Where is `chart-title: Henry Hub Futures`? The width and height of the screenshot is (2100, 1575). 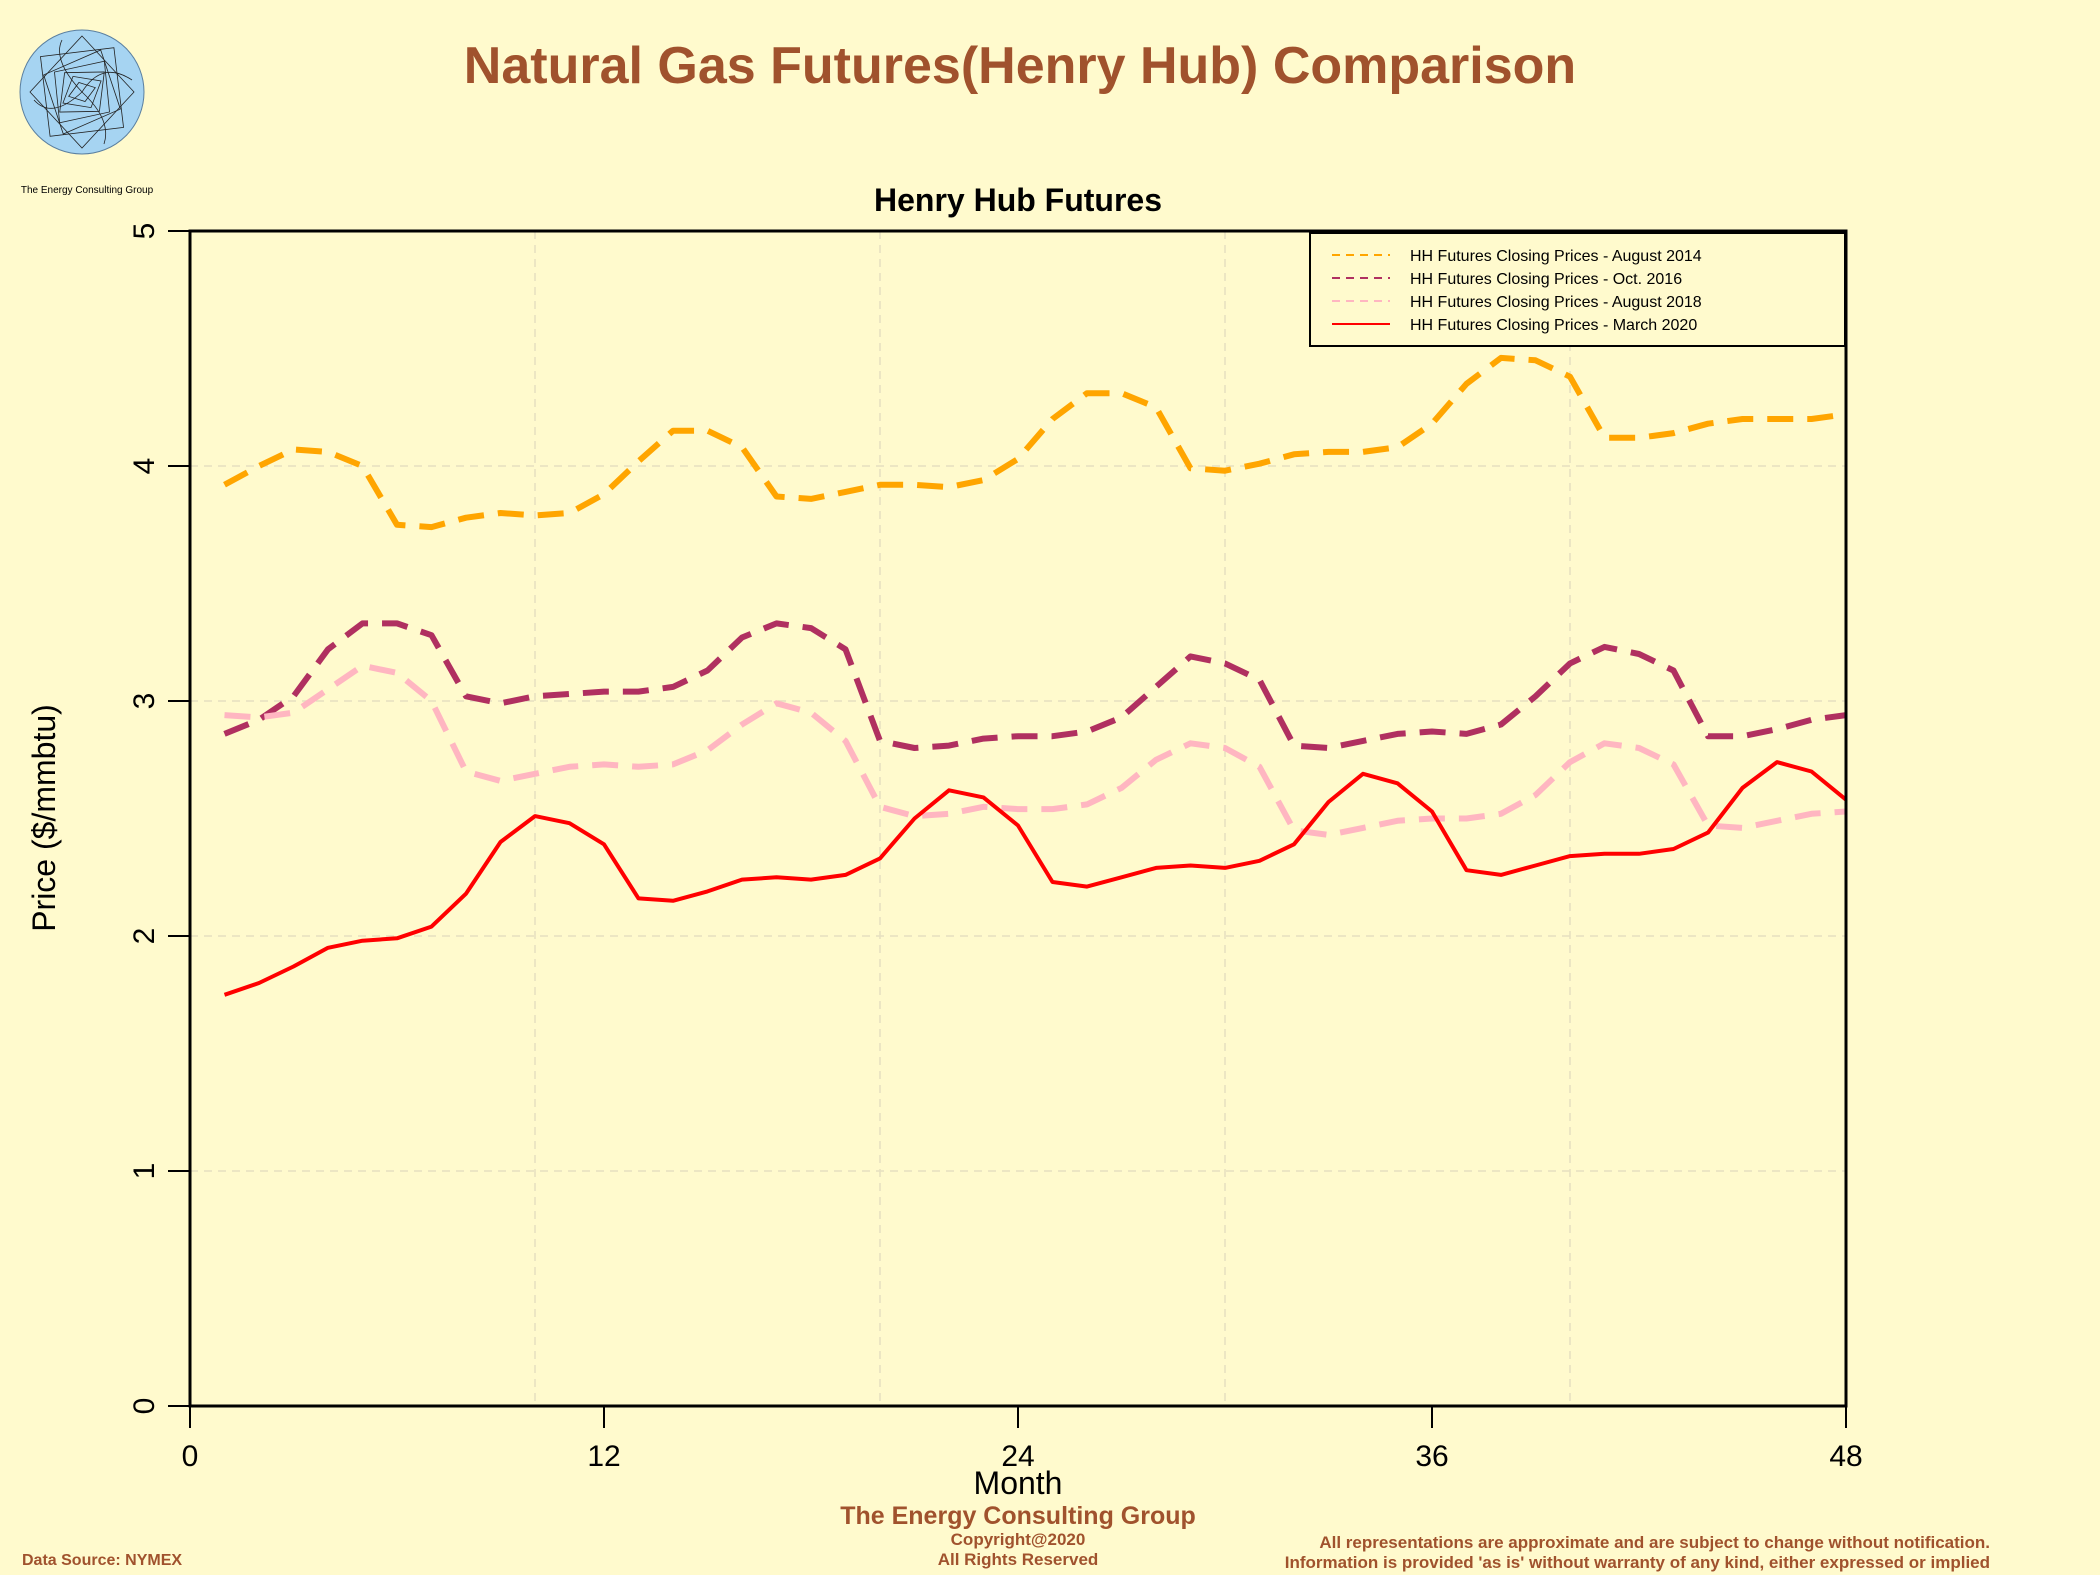
chart-title: Henry Hub Futures is located at coordinates (1018, 200).